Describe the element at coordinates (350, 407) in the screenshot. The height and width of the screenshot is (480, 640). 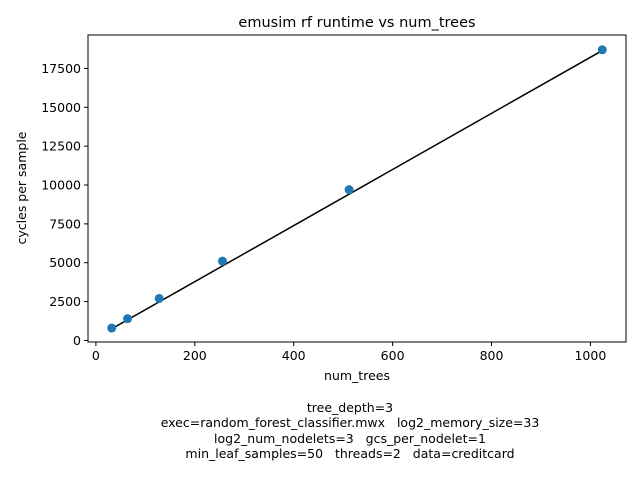
I see `caption-line: tree_depth=3` at that location.